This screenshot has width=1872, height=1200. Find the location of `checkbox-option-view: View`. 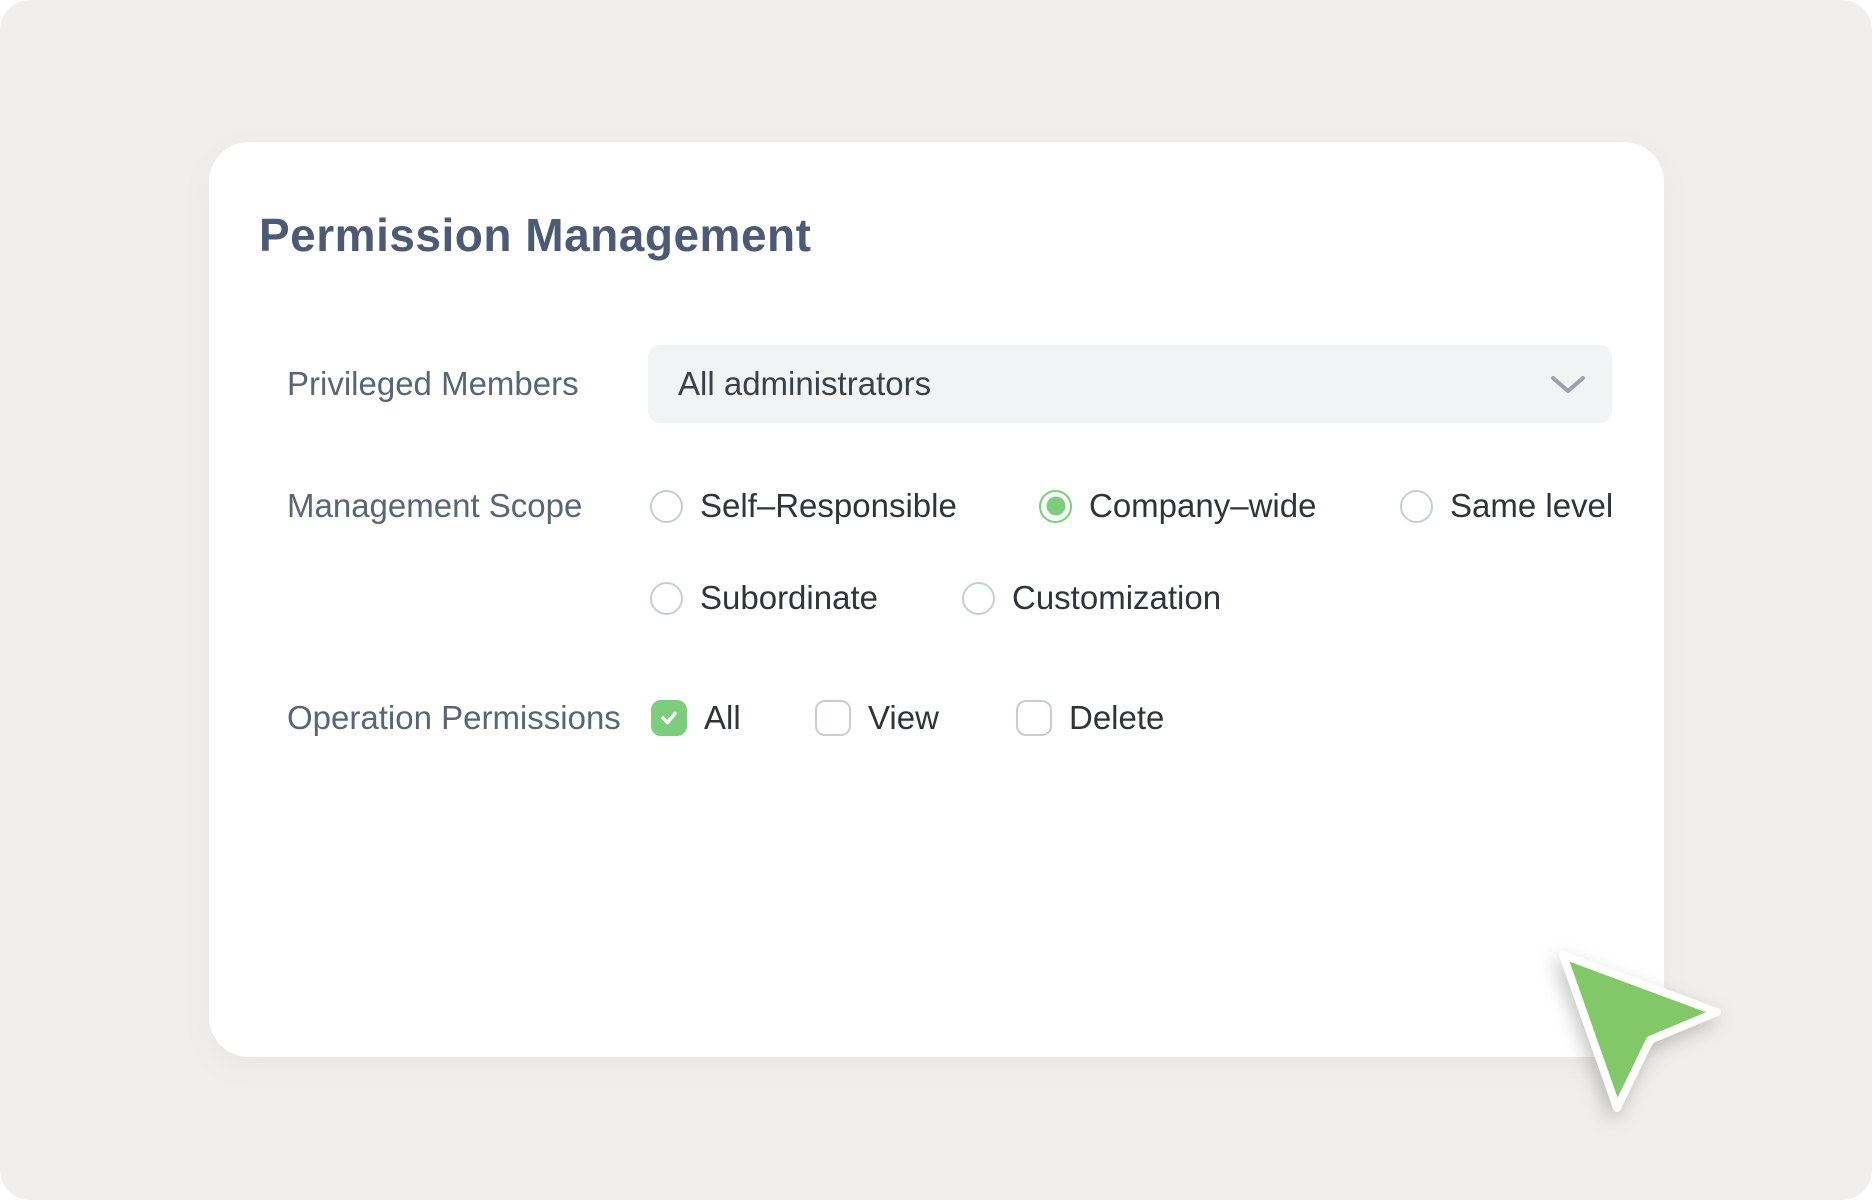

checkbox-option-view: View is located at coordinates (877, 718).